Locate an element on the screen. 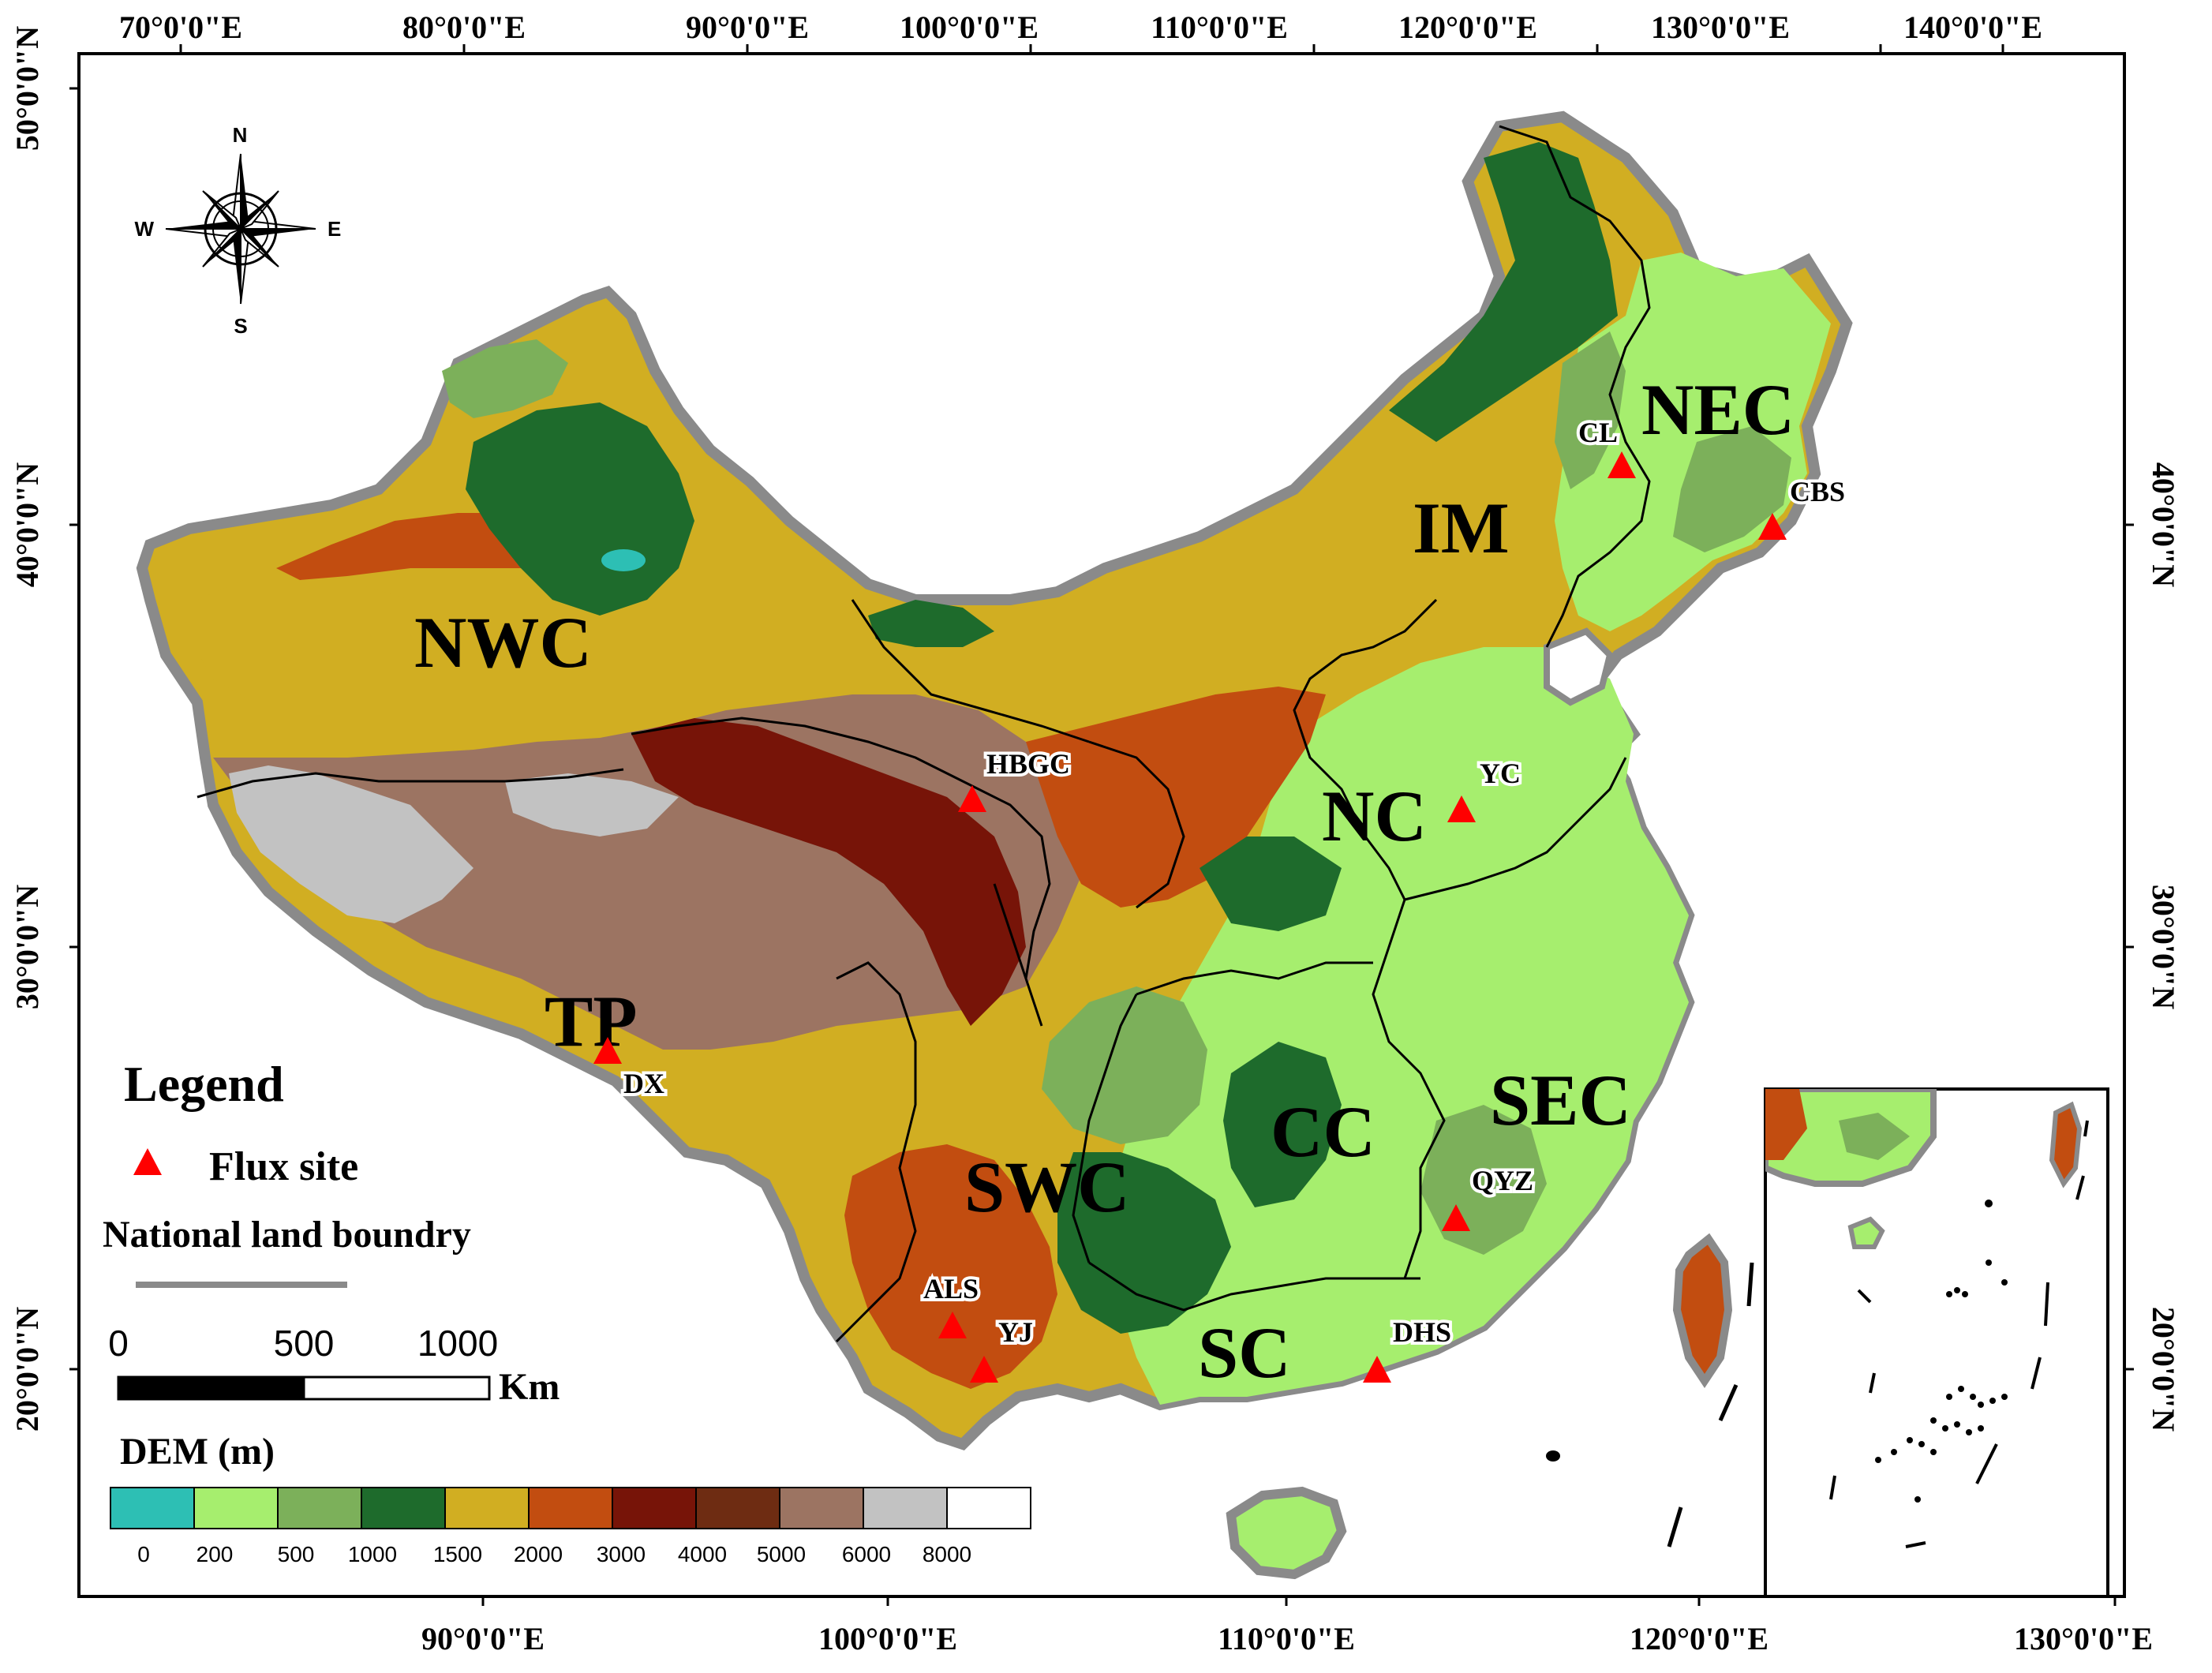  bottom-tick-label: 120°0'0"E is located at coordinates (1699, 1638).